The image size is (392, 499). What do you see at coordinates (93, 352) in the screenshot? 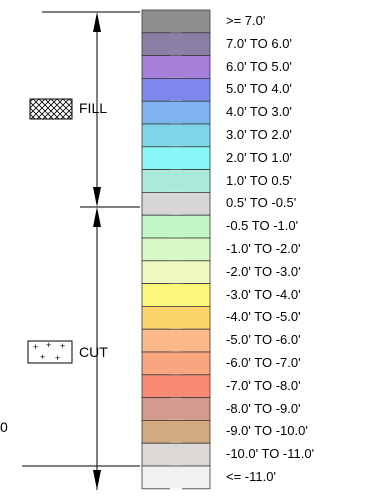
I see `cut-label: CUT` at bounding box center [93, 352].